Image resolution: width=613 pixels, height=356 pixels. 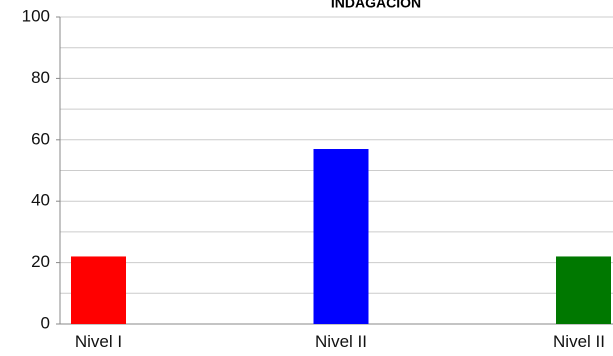 What do you see at coordinates (376, 5) in the screenshot?
I see `chart-title: INDAGACIÓN` at bounding box center [376, 5].